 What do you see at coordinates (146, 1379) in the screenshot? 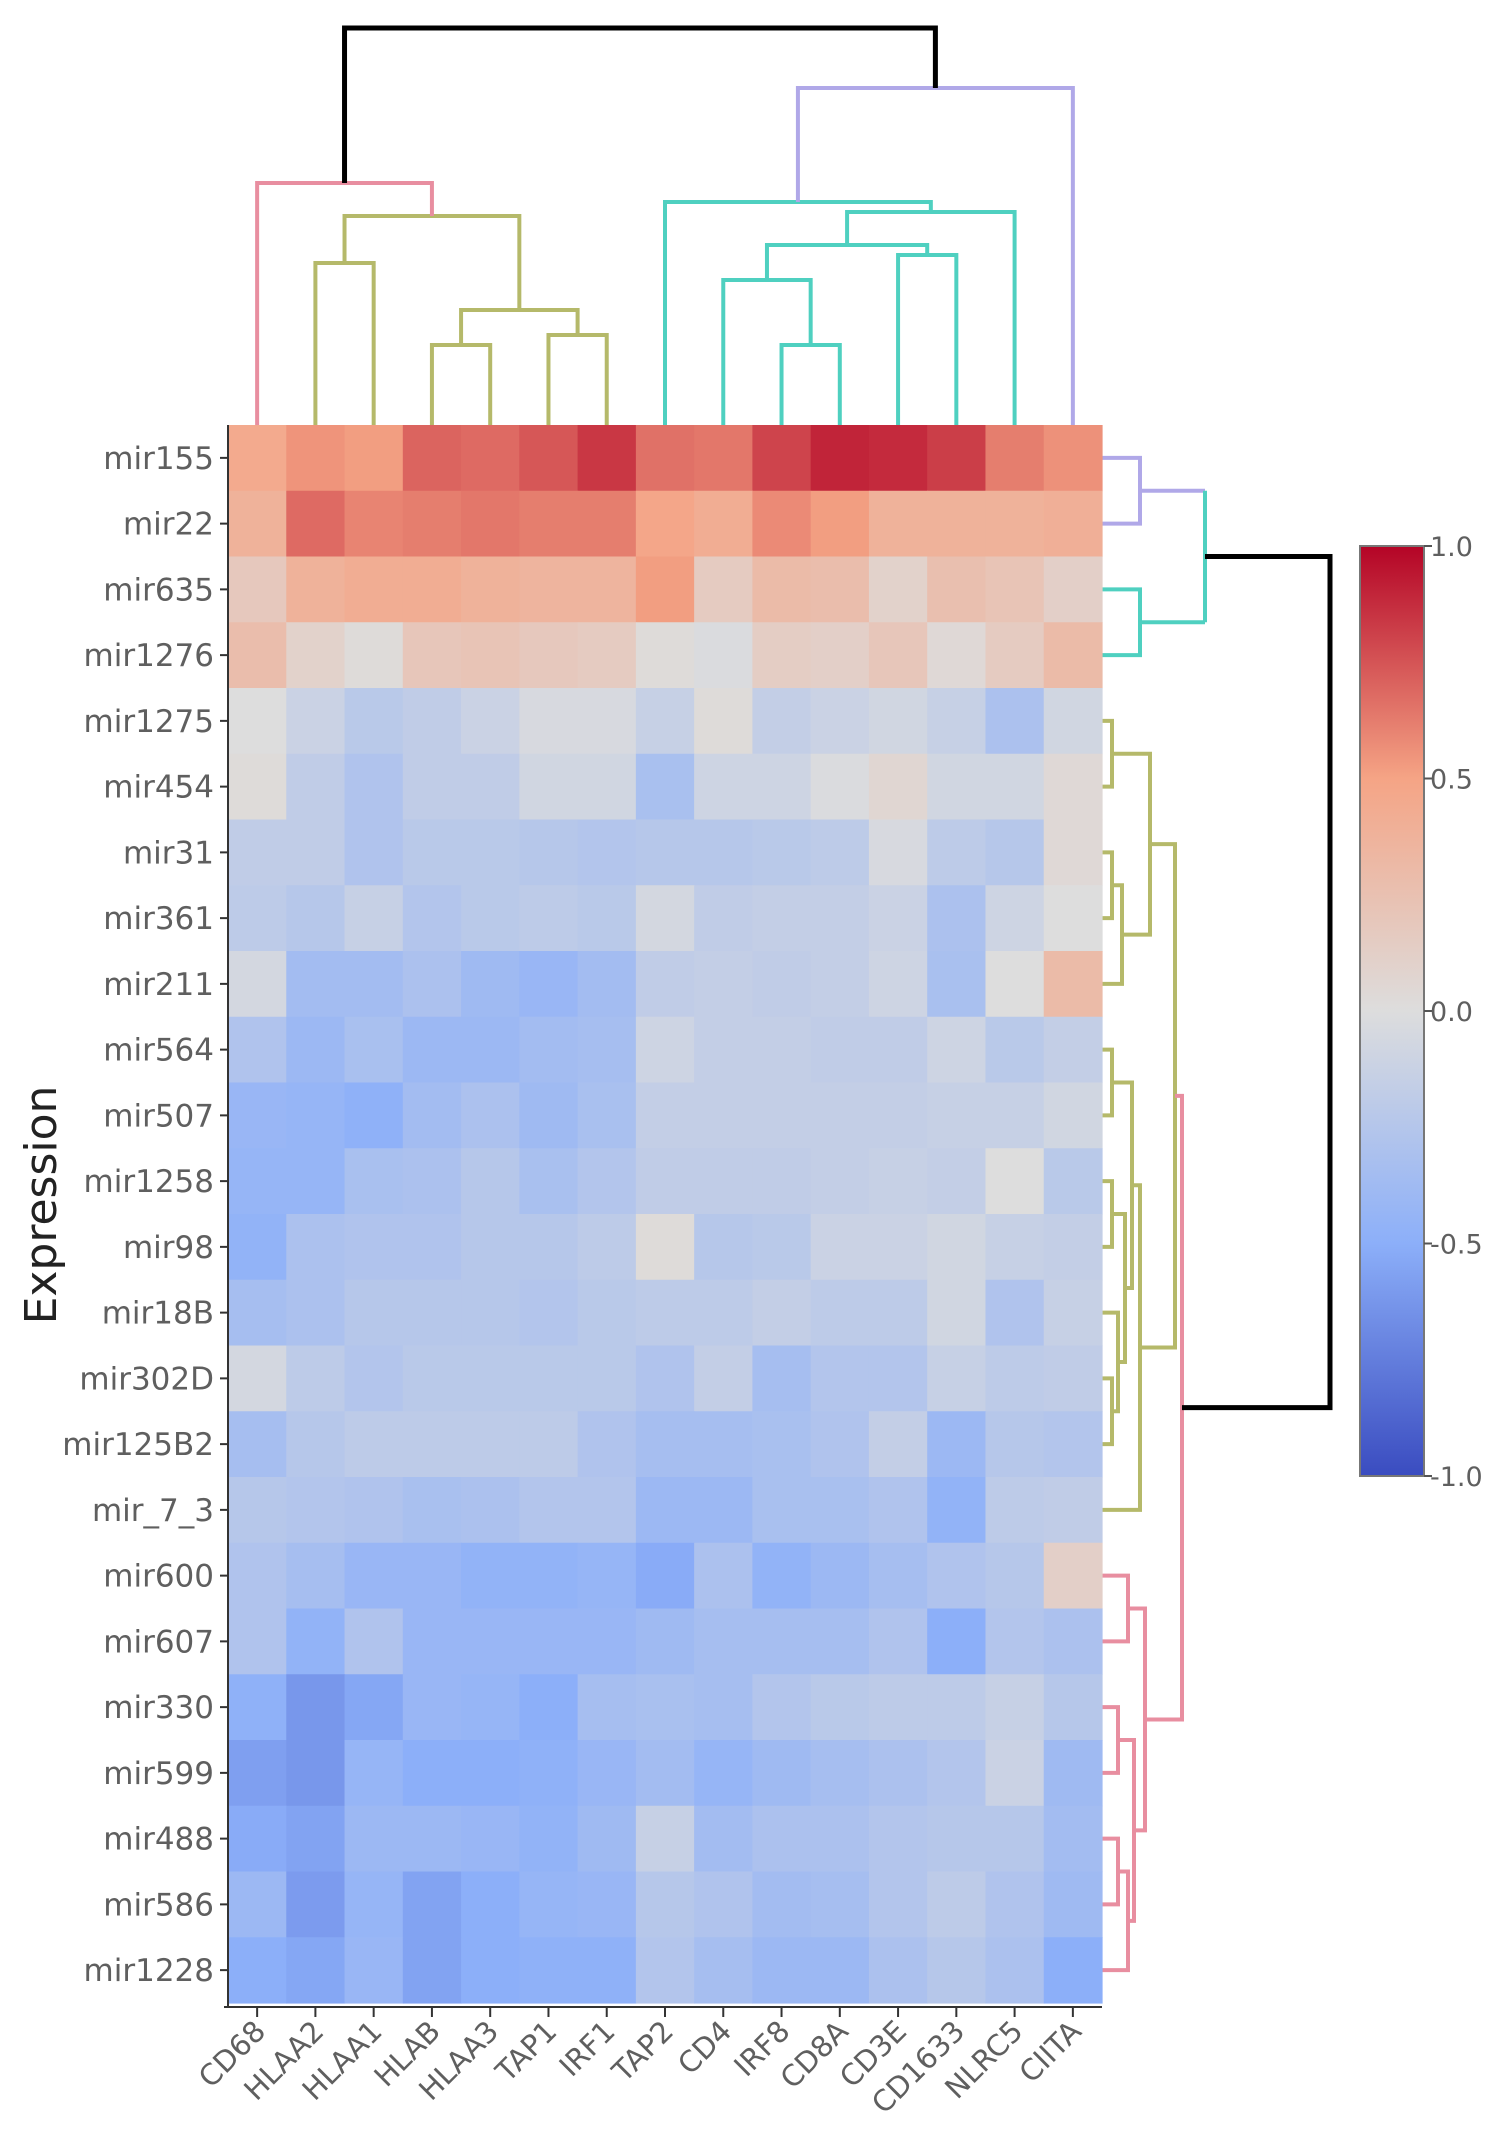
I see `row-label: mir302D` at bounding box center [146, 1379].